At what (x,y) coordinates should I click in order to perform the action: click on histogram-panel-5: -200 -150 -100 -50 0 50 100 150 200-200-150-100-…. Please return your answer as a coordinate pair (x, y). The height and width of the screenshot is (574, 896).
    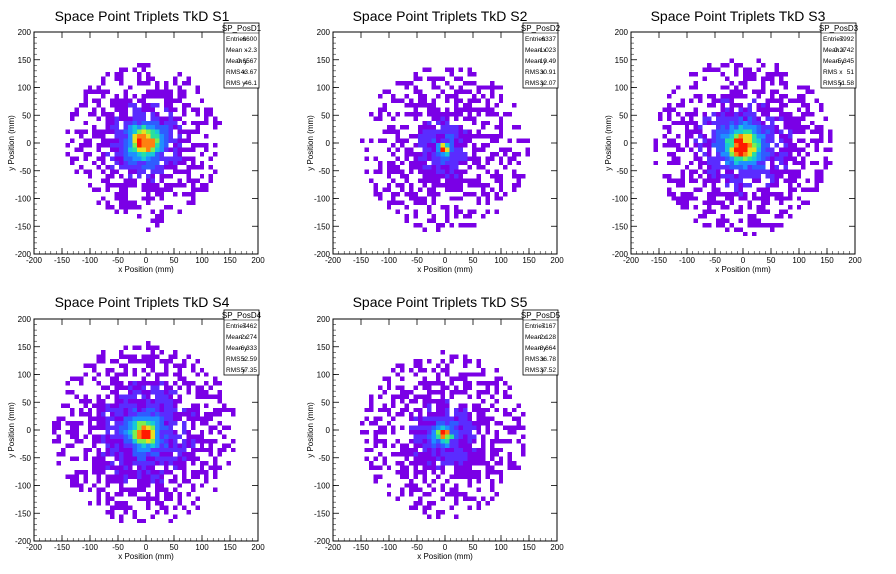
    Looking at the image, I should click on (435, 427).